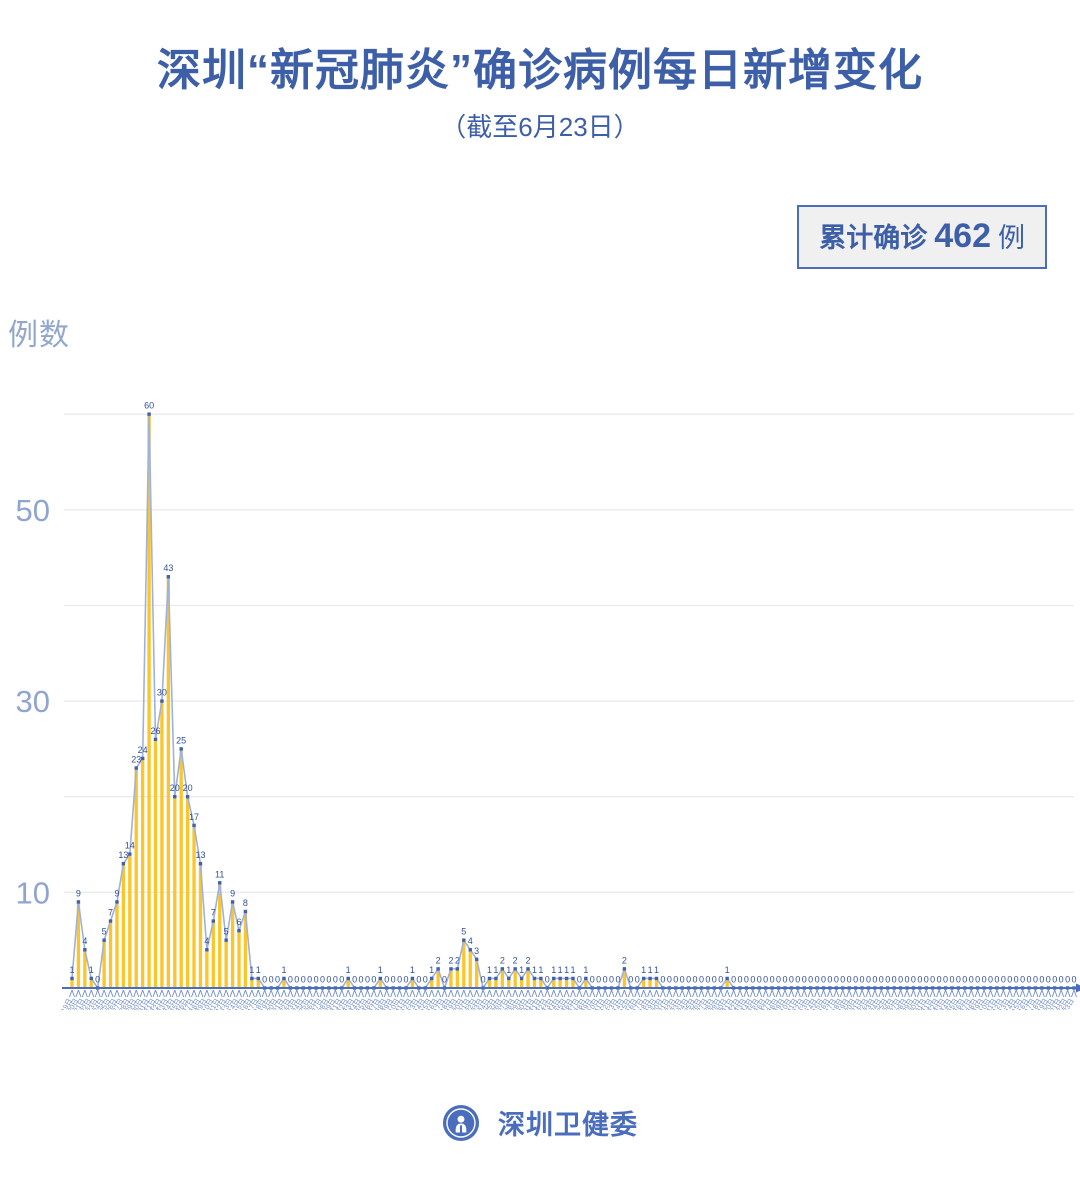 This screenshot has height=1184, width=1080. Describe the element at coordinates (33, 510) in the screenshot. I see `y-axis-tick-label: 50` at that location.